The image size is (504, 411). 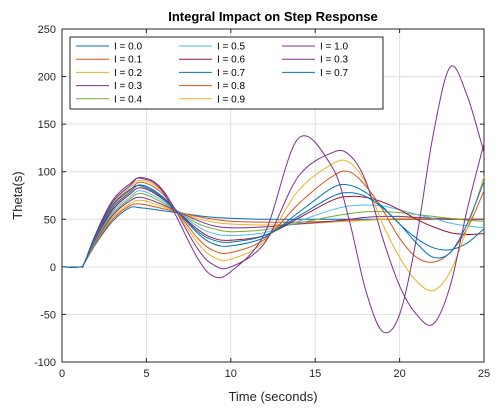 What do you see at coordinates (17, 195) in the screenshot?
I see `y-axis-label: Theta(s)` at bounding box center [17, 195].